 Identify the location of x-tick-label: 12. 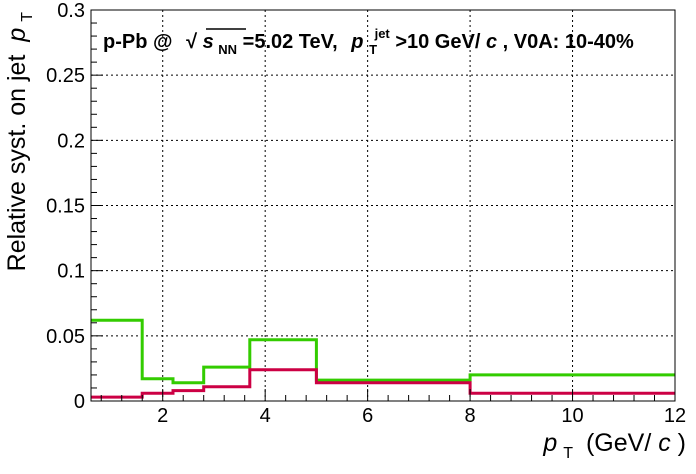
(675, 416).